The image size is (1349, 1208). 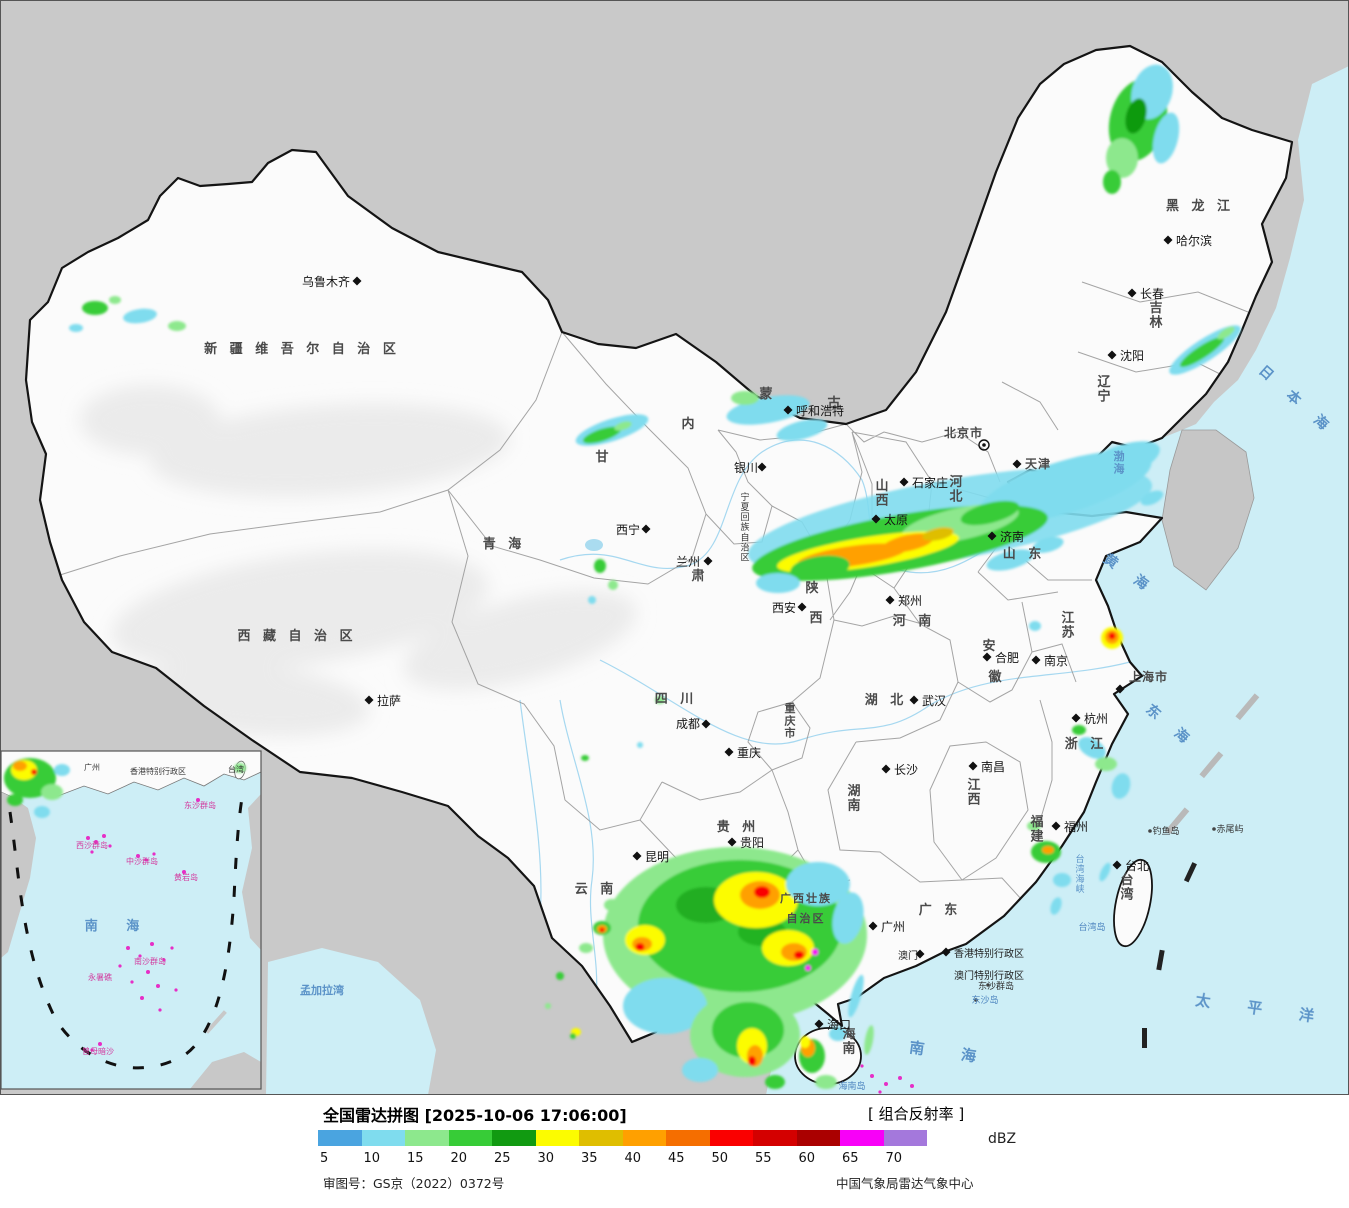 What do you see at coordinates (1079, 874) in the screenshot?
I see `map-label: 台湾海峡` at bounding box center [1079, 874].